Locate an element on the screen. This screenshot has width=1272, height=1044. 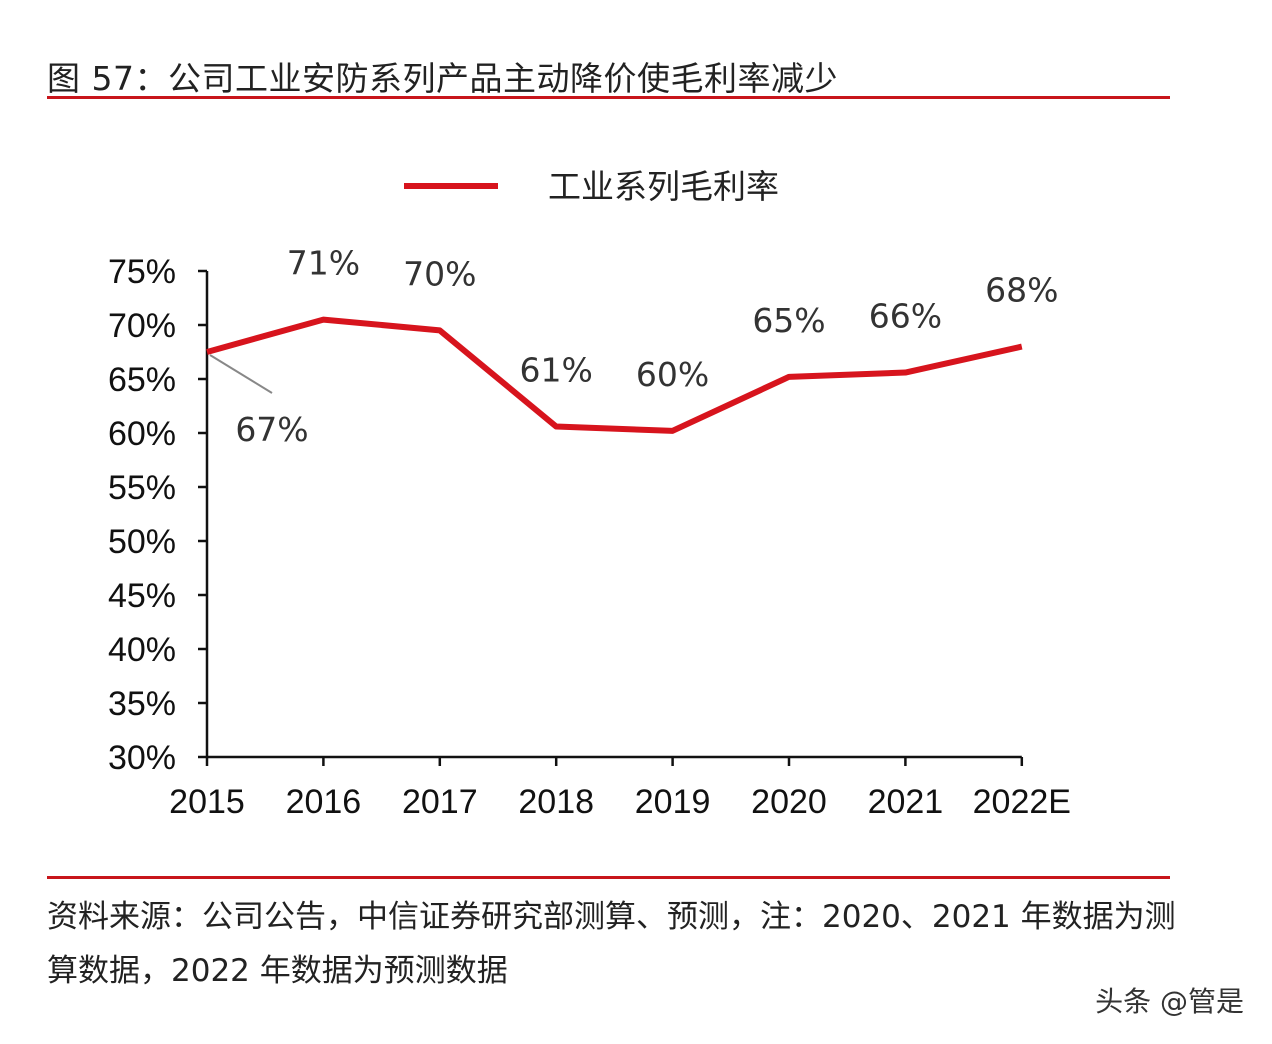
watermark: 头条 @管是 is located at coordinates (1169, 1001).